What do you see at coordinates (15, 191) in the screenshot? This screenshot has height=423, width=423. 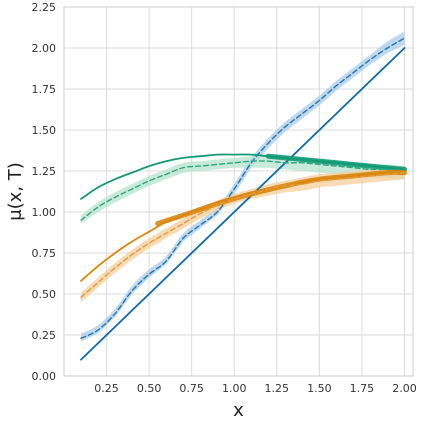 I see `y-axis-label: μ(x, T)` at bounding box center [15, 191].